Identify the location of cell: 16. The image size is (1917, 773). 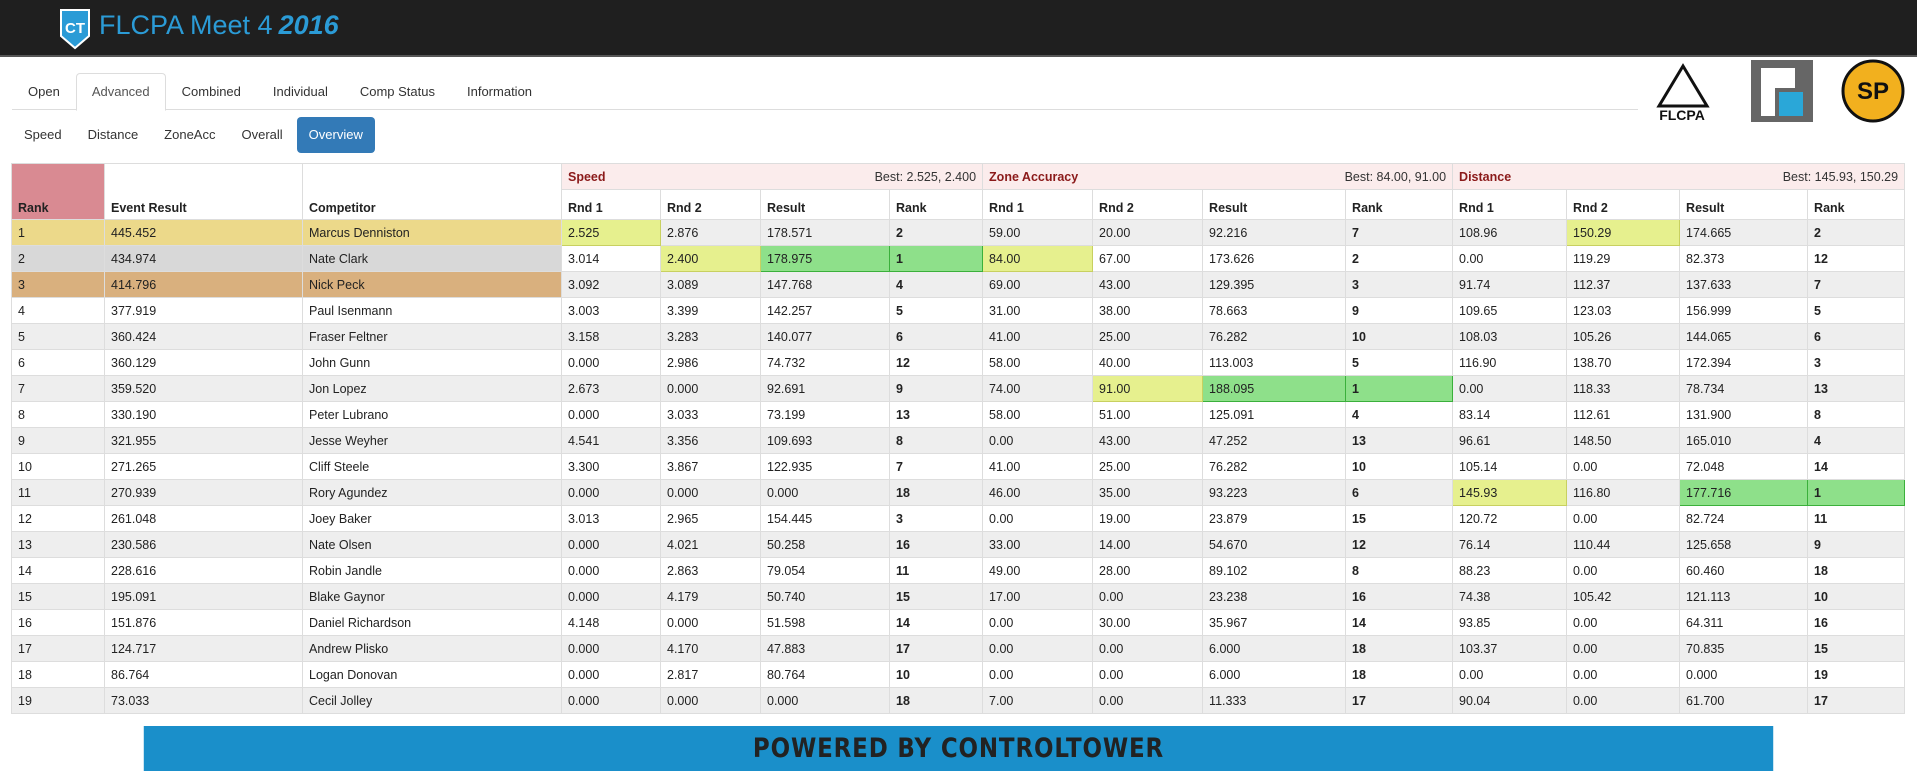
(1856, 622).